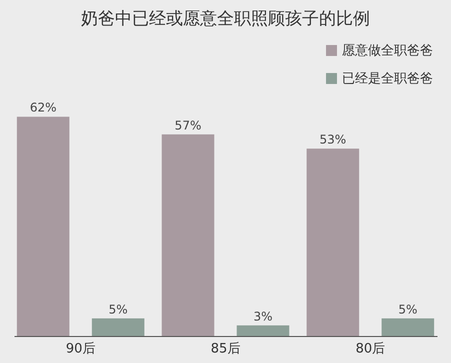  Describe the element at coordinates (225, 349) in the screenshot. I see `x-tick-label: 85后` at that location.